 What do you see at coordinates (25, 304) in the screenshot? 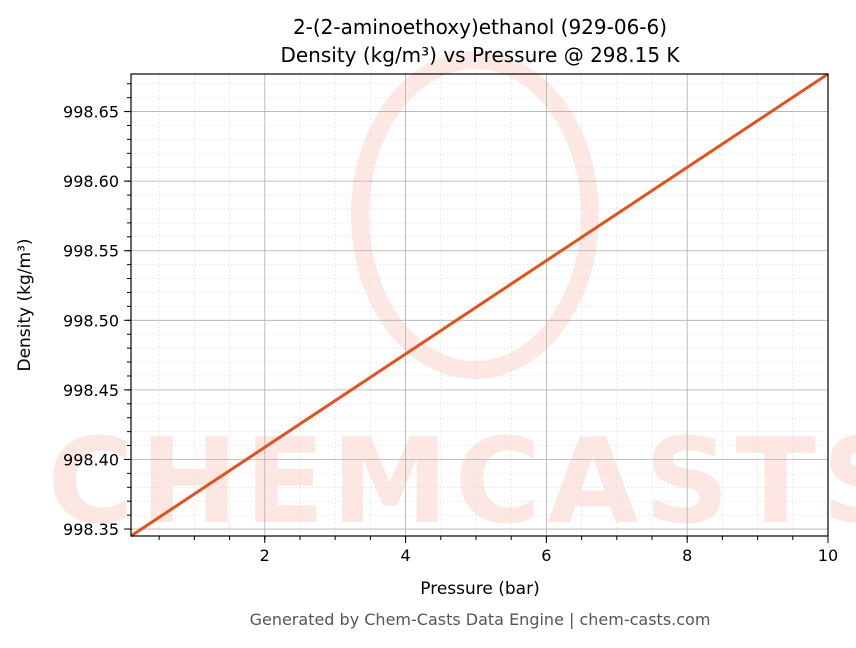
I see `y-axis-label: Density (kg/m³)` at bounding box center [25, 304].